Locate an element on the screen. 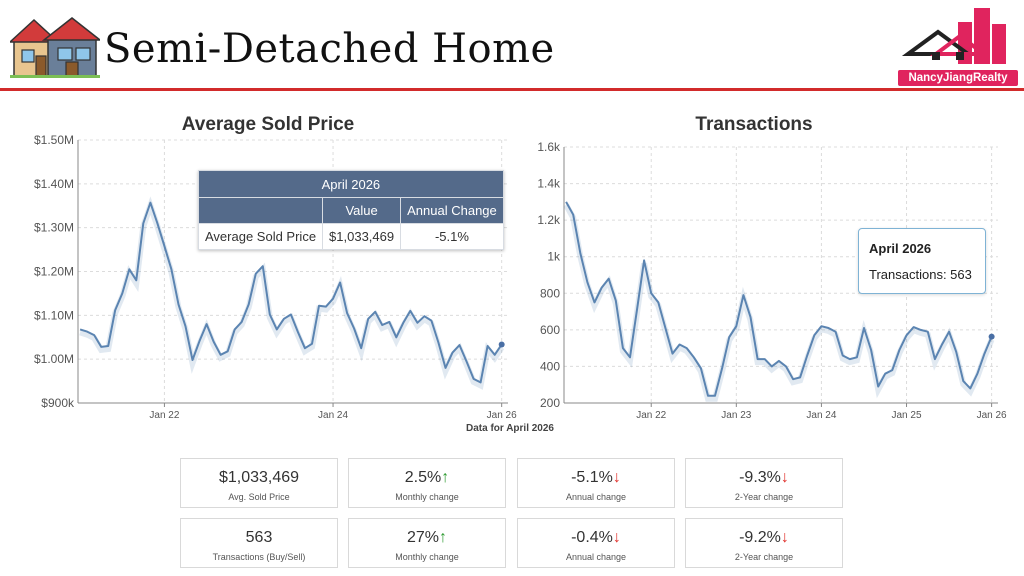  x-tick-label: Jan 23 is located at coordinates (736, 415).